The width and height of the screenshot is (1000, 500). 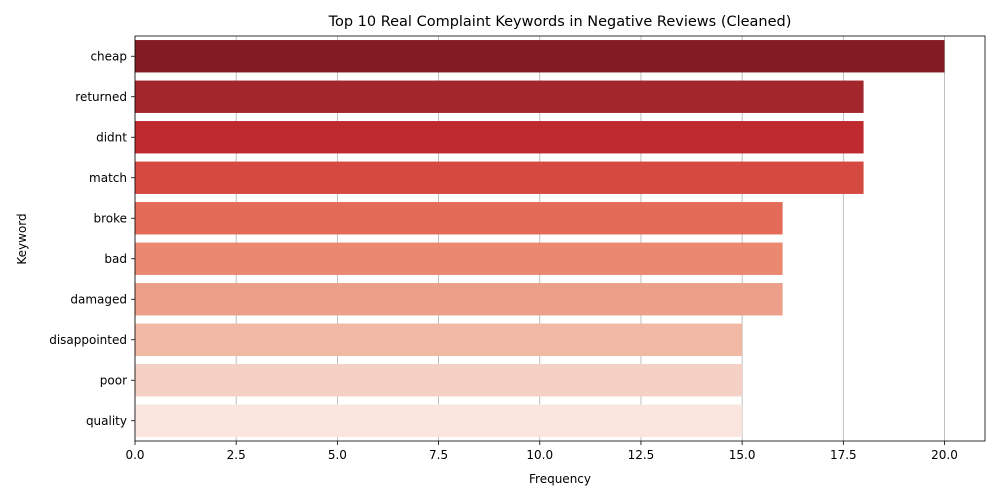 What do you see at coordinates (944, 455) in the screenshot?
I see `x-tick-label: 20.0` at bounding box center [944, 455].